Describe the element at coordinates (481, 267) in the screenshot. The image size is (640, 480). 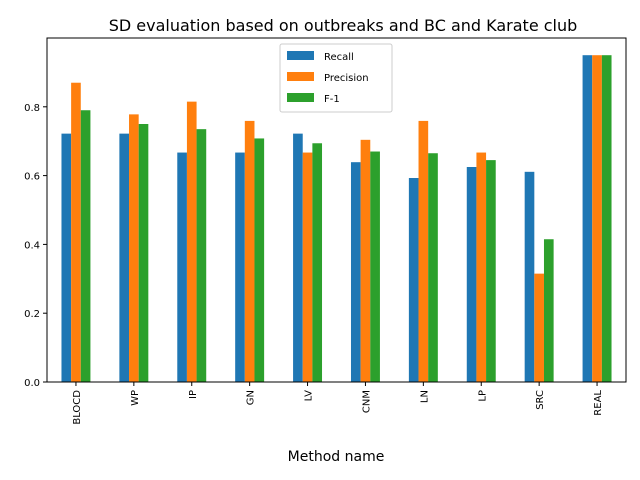
I see `bar-precision-lp` at that location.